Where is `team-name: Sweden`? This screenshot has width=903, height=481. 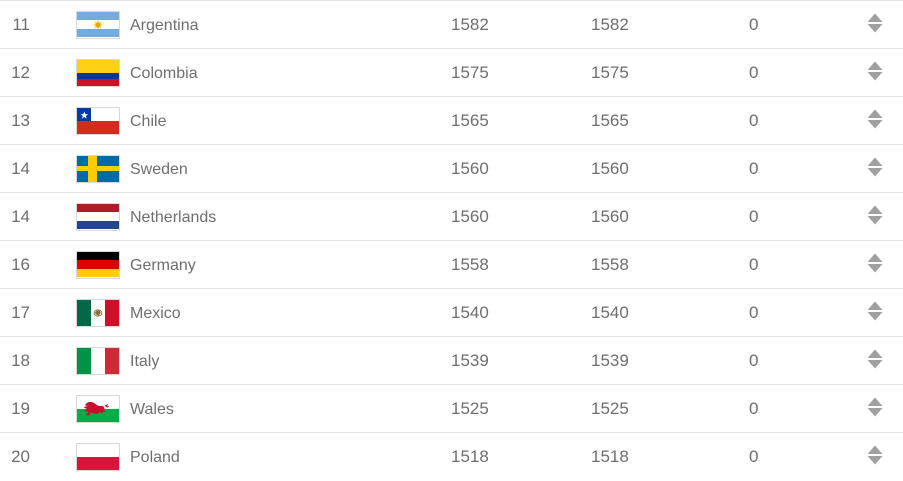 team-name: Sweden is located at coordinates (159, 169).